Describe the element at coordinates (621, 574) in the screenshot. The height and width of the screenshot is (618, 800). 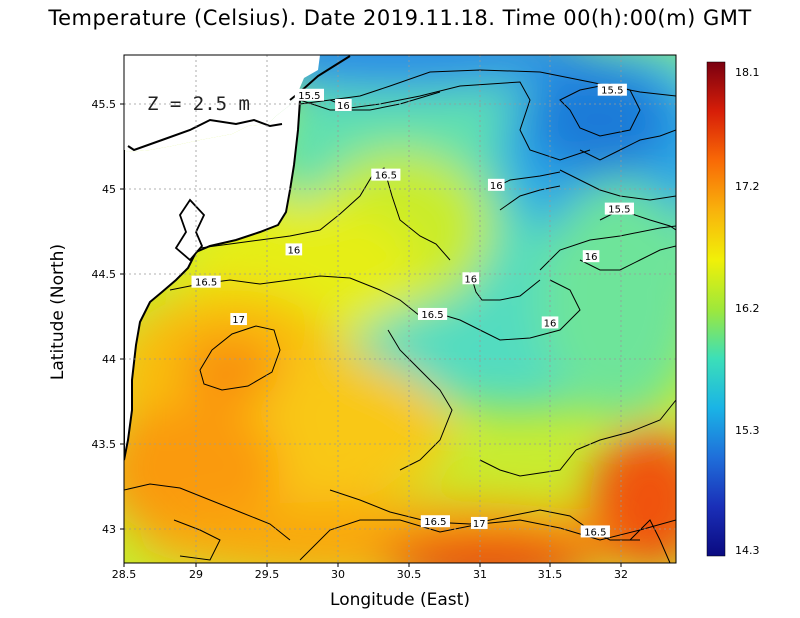
I see `x-tick-label: 32` at that location.